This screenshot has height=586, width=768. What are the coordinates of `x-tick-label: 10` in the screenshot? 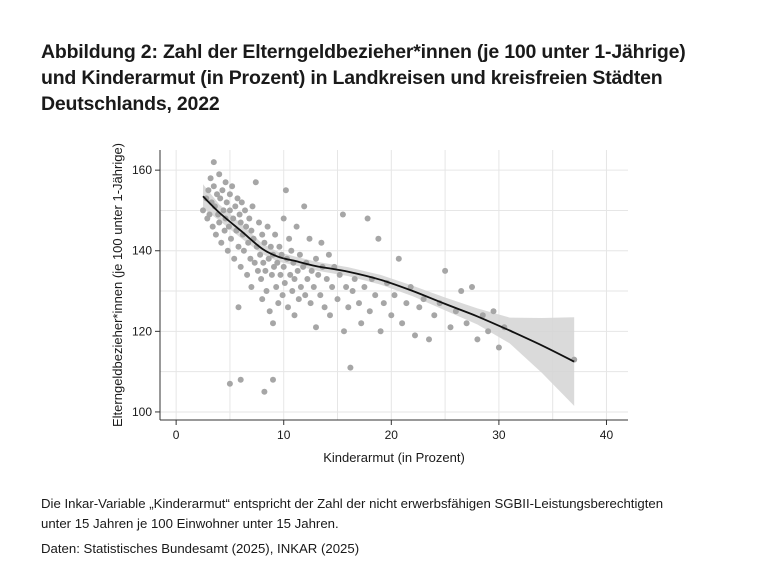 It's located at (284, 435).